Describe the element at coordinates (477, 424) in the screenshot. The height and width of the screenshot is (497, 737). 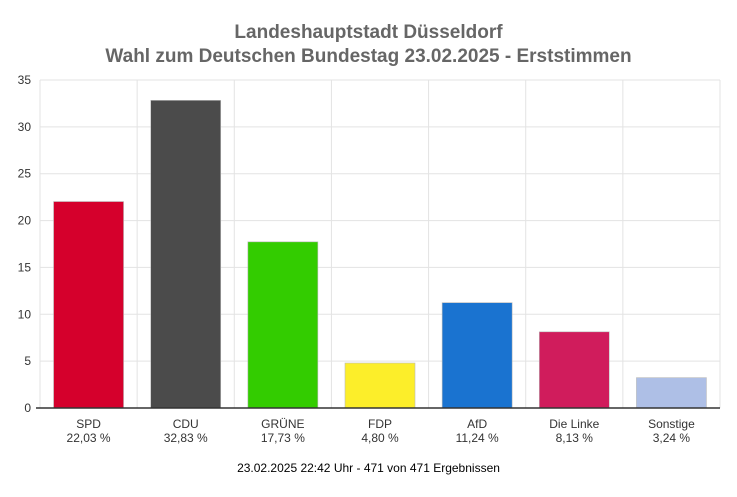
I see `x-tick-label: AfD` at that location.